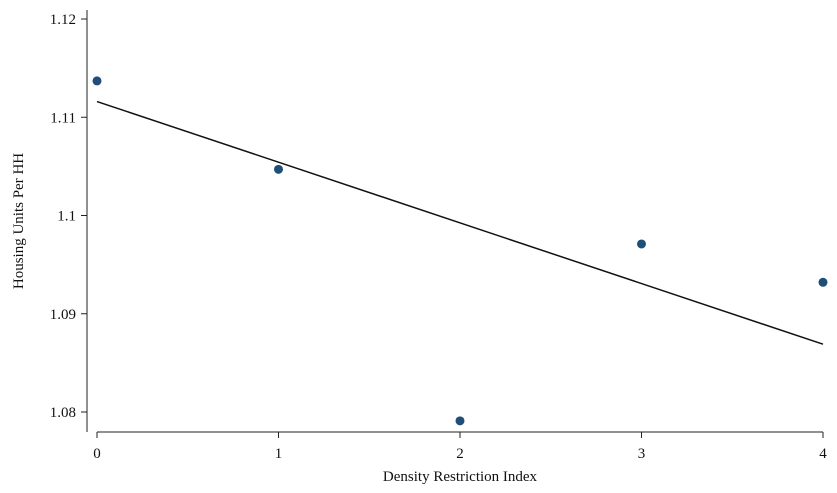 This screenshot has height=493, width=837. I want to click on x-tick-label: 0, so click(97, 454).